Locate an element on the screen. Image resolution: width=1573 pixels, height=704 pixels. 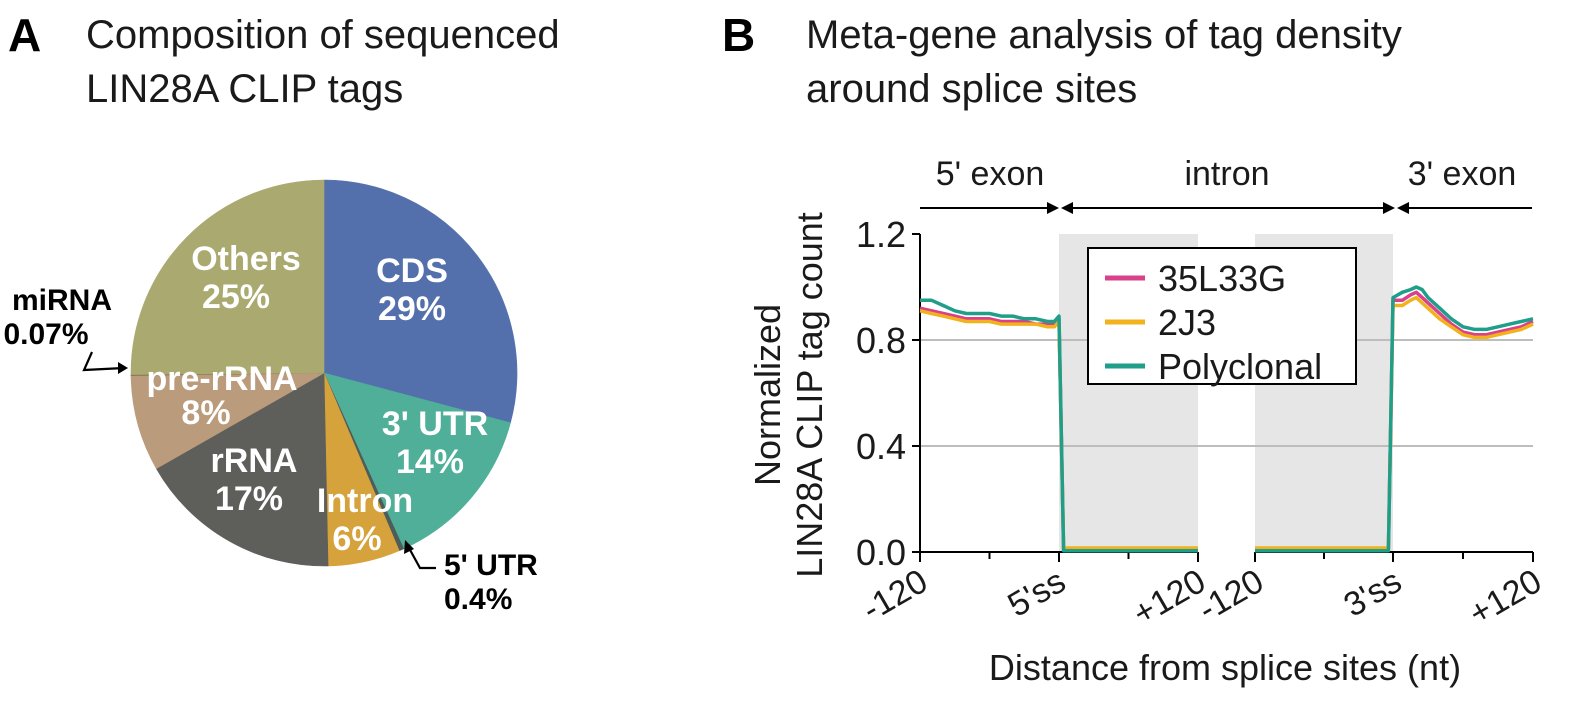
callout-value-mirna: 0.07% is located at coordinates (45, 334).